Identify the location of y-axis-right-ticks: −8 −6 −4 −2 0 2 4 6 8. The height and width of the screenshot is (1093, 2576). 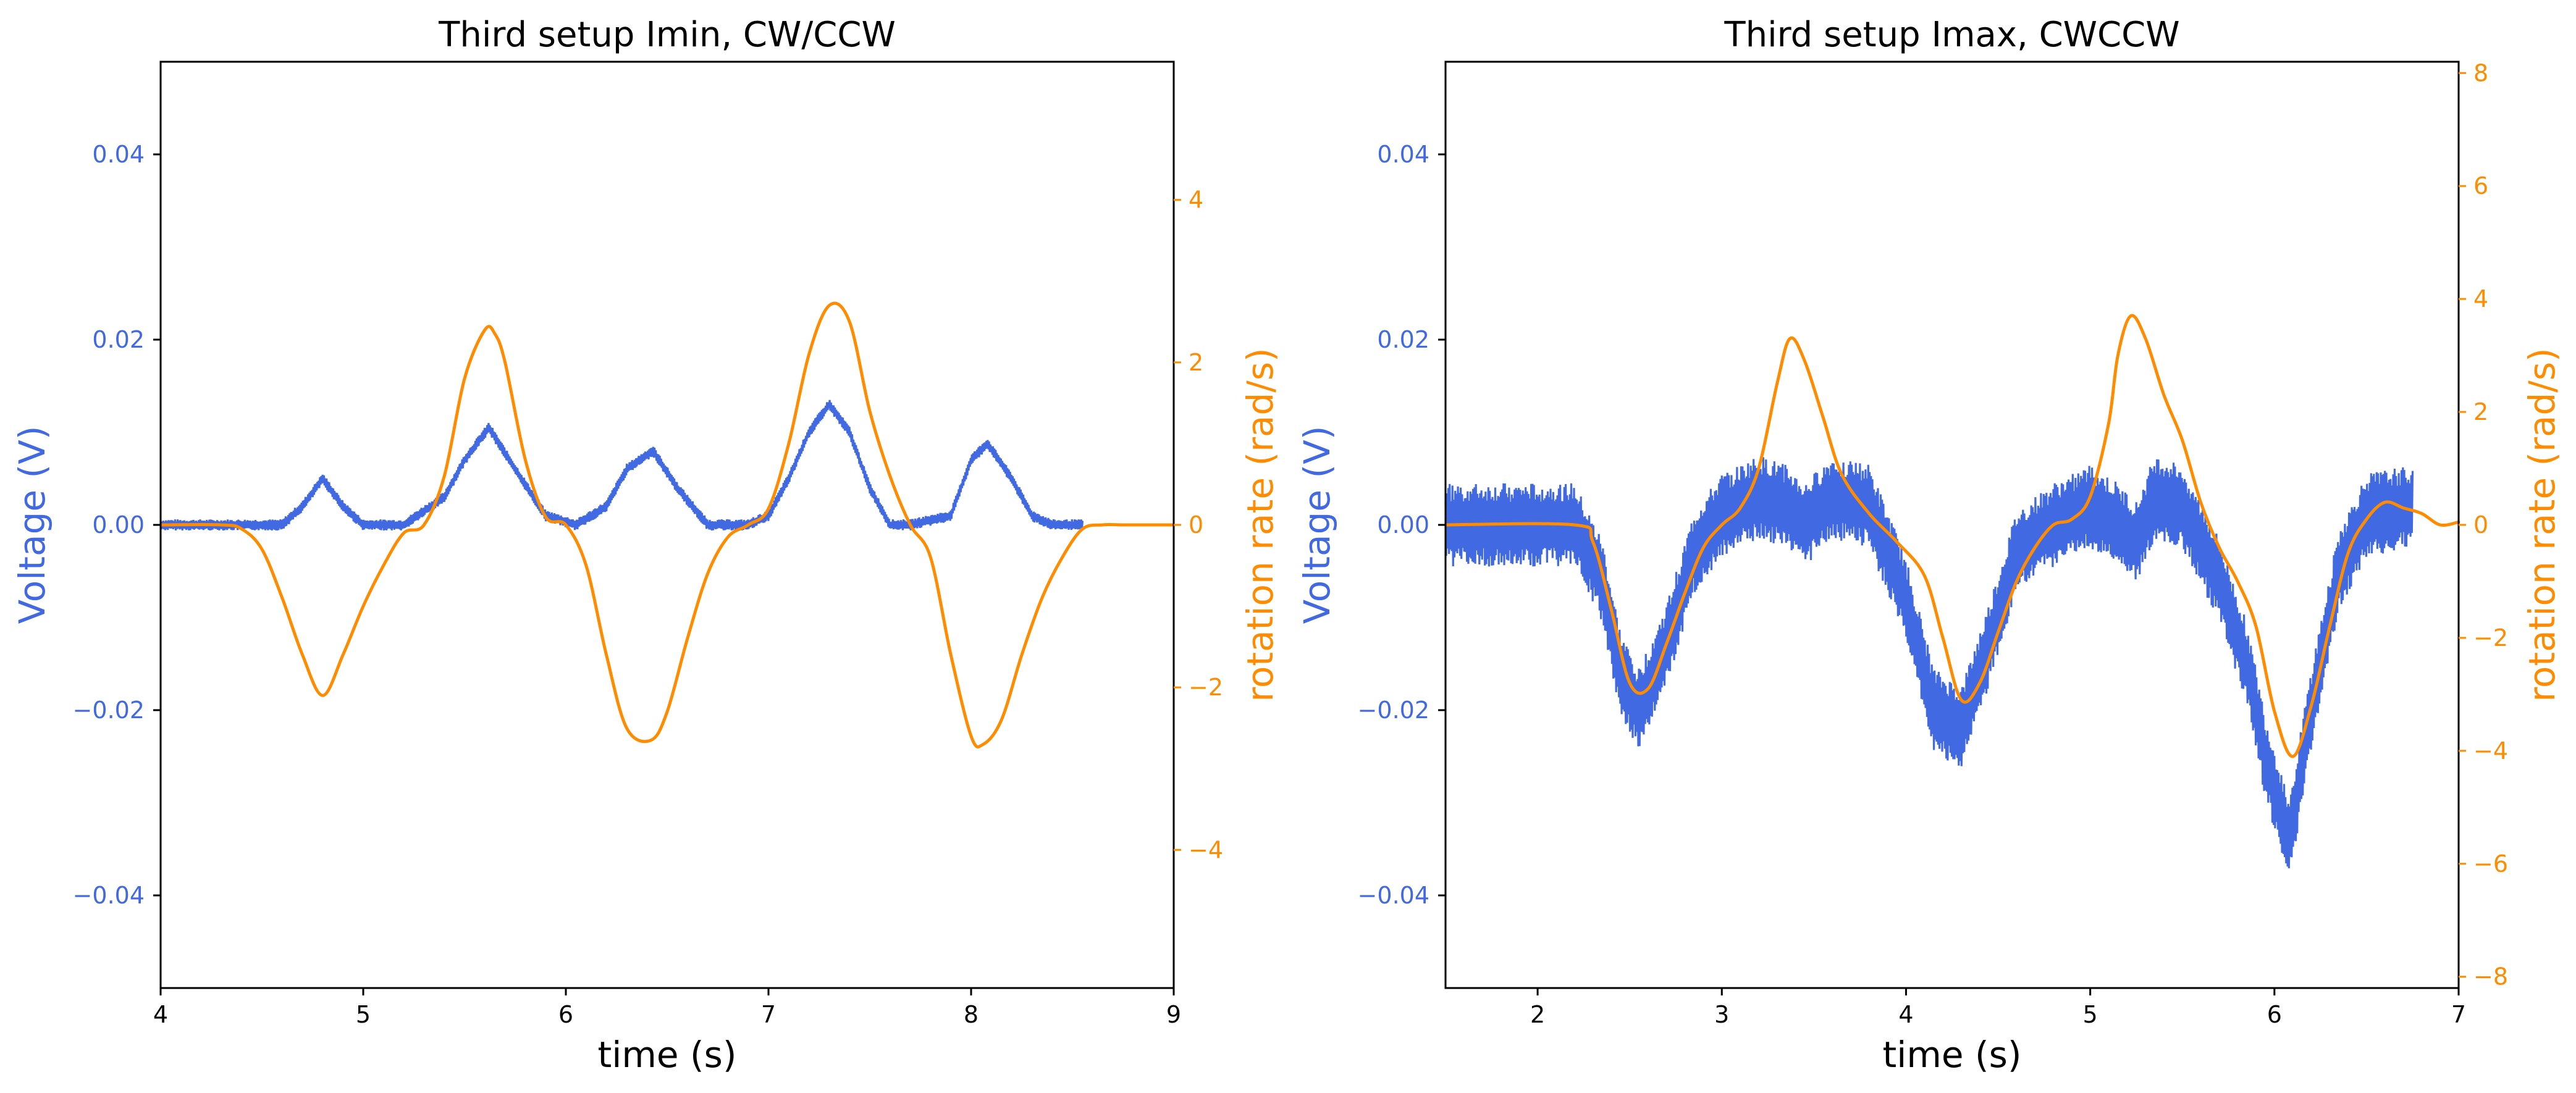
(2483, 524).